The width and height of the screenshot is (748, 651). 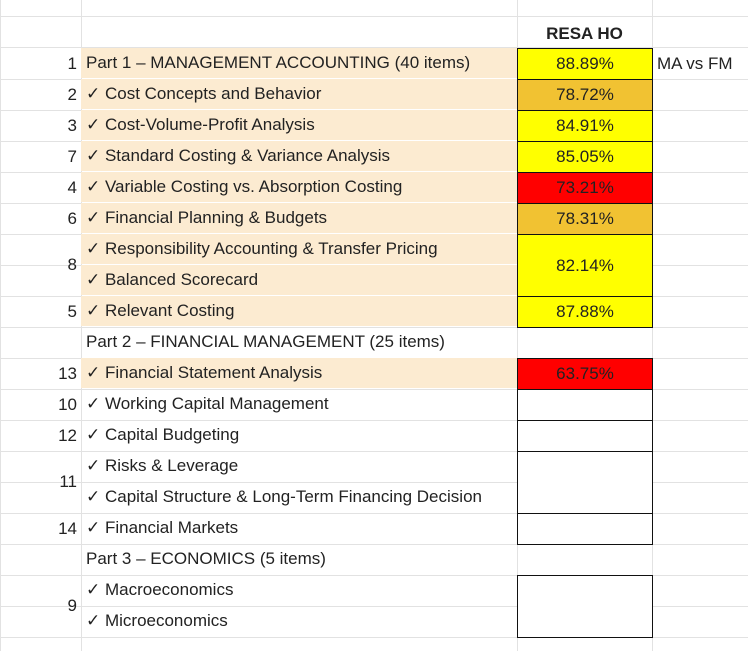 I want to click on row-number: 1, so click(x=72, y=63).